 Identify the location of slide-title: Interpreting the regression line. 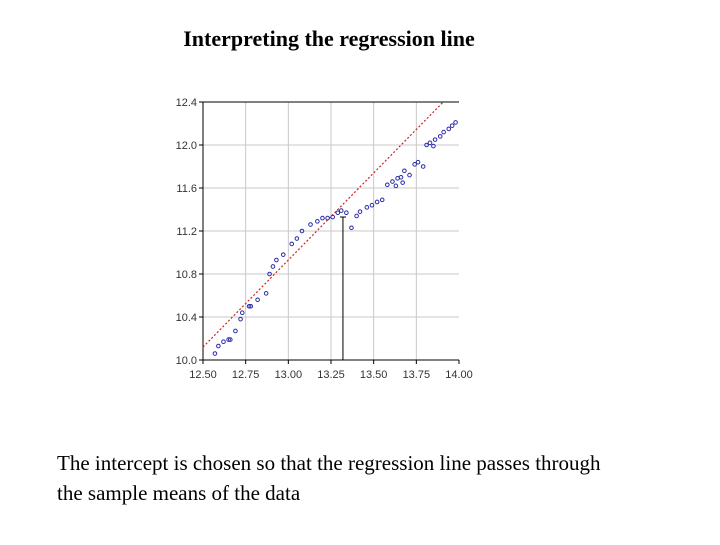
(329, 38).